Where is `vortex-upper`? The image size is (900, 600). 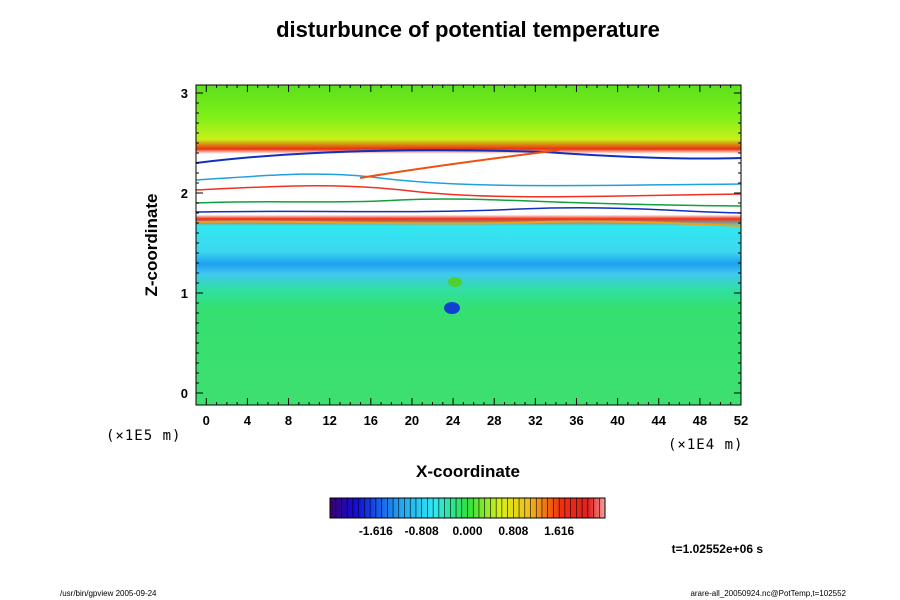 vortex-upper is located at coordinates (455, 282).